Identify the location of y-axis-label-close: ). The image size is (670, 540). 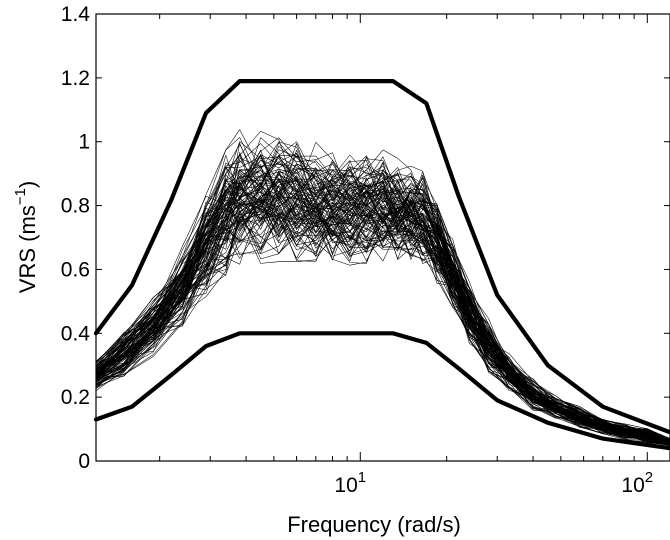
(27, 184).